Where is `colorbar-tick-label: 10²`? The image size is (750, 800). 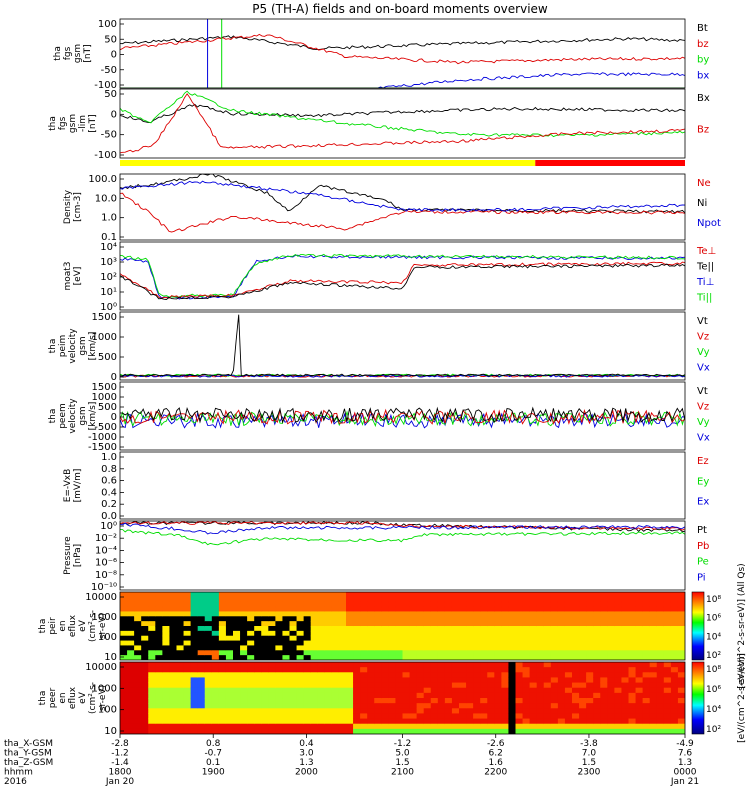 colorbar-tick-label: 10² is located at coordinates (713, 656).